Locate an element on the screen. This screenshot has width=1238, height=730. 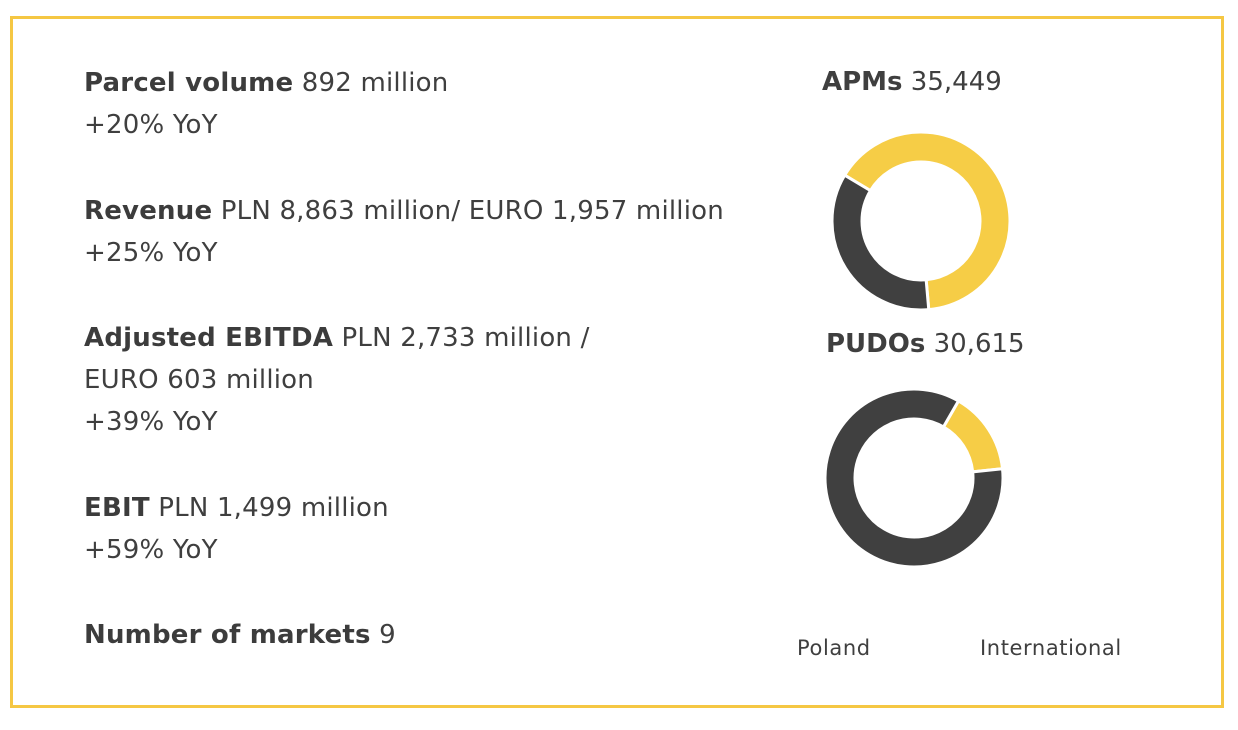
legend-poland: Poland is located at coordinates (834, 648).